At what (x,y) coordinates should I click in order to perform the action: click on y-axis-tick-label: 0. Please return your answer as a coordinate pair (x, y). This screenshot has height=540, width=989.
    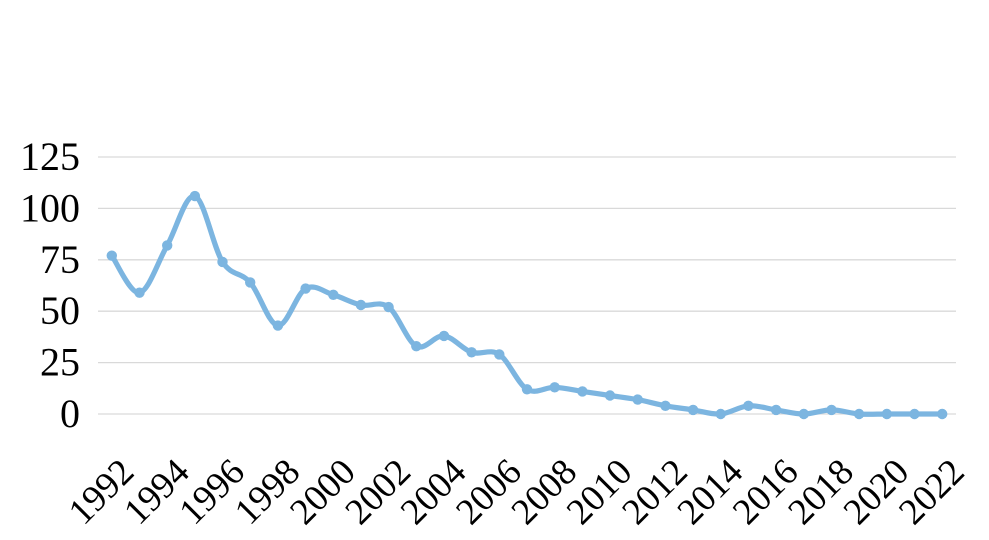
    Looking at the image, I should click on (70, 413).